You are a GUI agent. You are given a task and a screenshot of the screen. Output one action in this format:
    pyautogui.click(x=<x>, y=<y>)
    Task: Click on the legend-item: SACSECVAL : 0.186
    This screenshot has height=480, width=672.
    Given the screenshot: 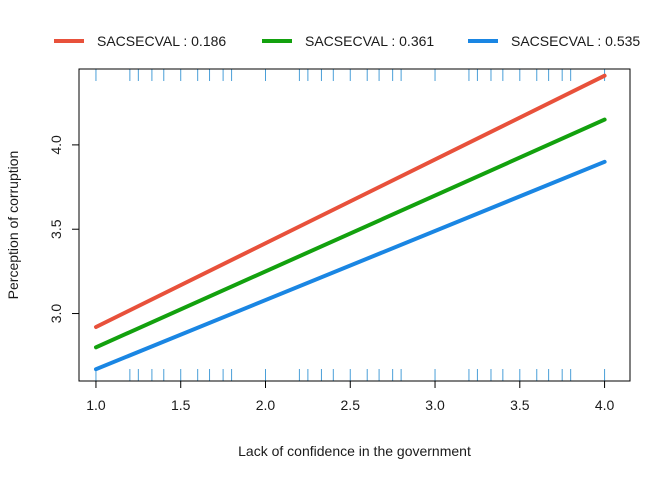 What is the action you would take?
    pyautogui.click(x=140, y=41)
    